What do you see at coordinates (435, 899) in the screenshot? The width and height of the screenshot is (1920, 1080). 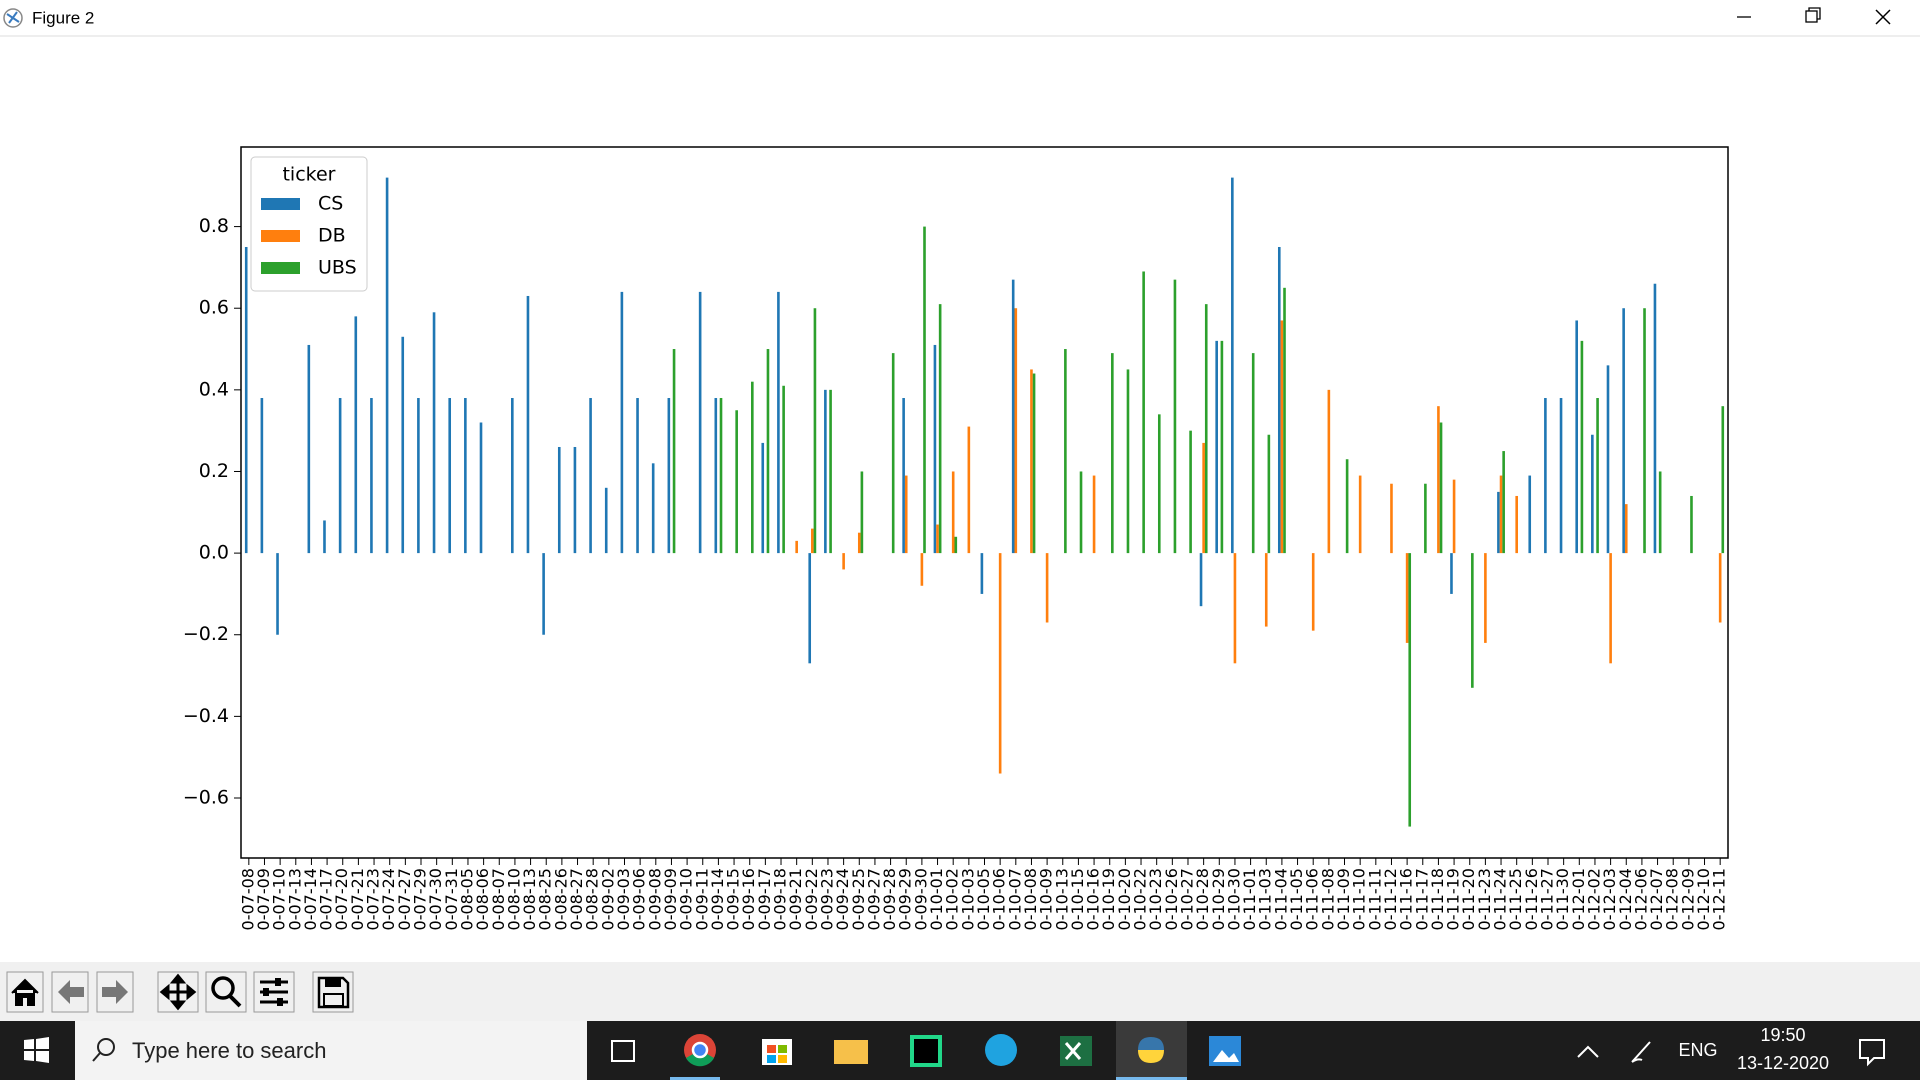 I see `x-tick-label: 0-07-30` at bounding box center [435, 899].